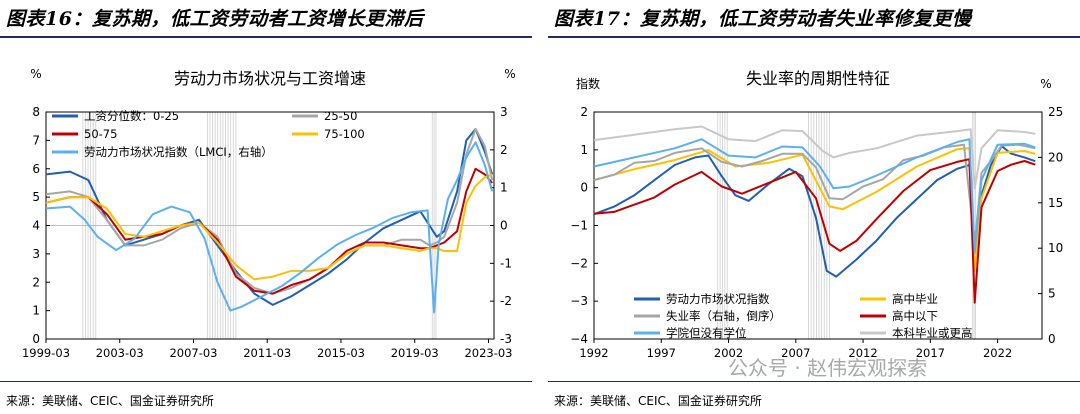 The width and height of the screenshot is (1080, 414). I want to click on legend-label: 50-75, so click(100, 134).